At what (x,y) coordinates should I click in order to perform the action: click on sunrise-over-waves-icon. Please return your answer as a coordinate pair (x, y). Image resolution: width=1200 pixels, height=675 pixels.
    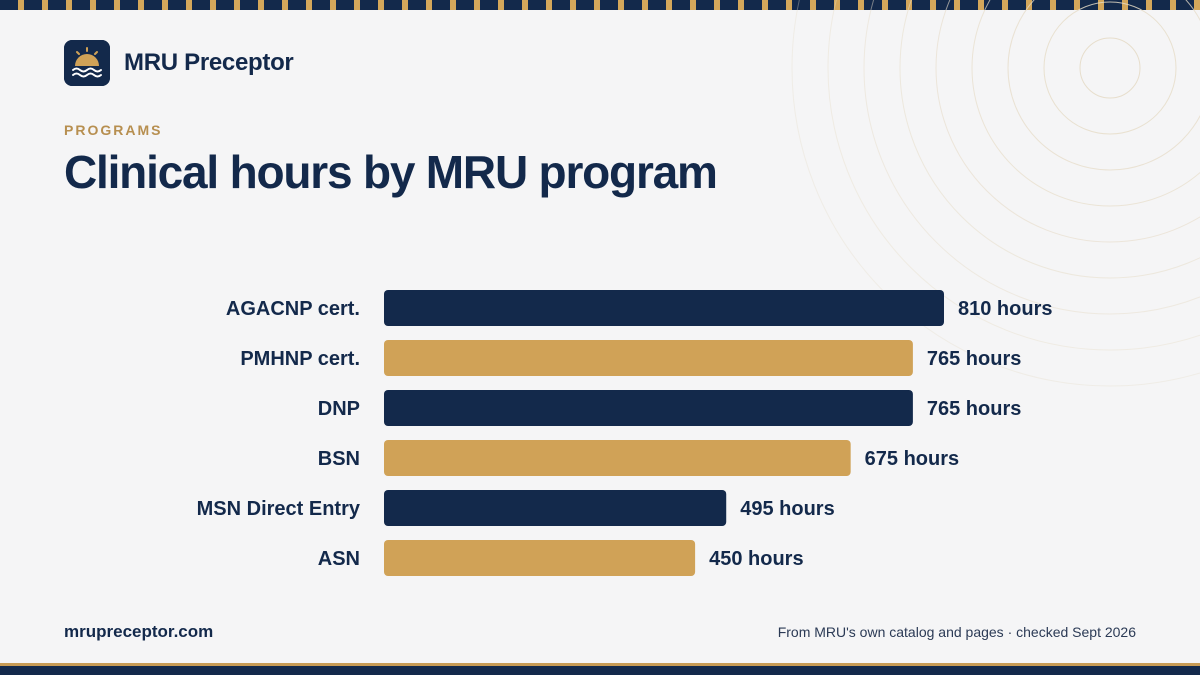
    Looking at the image, I should click on (87, 63).